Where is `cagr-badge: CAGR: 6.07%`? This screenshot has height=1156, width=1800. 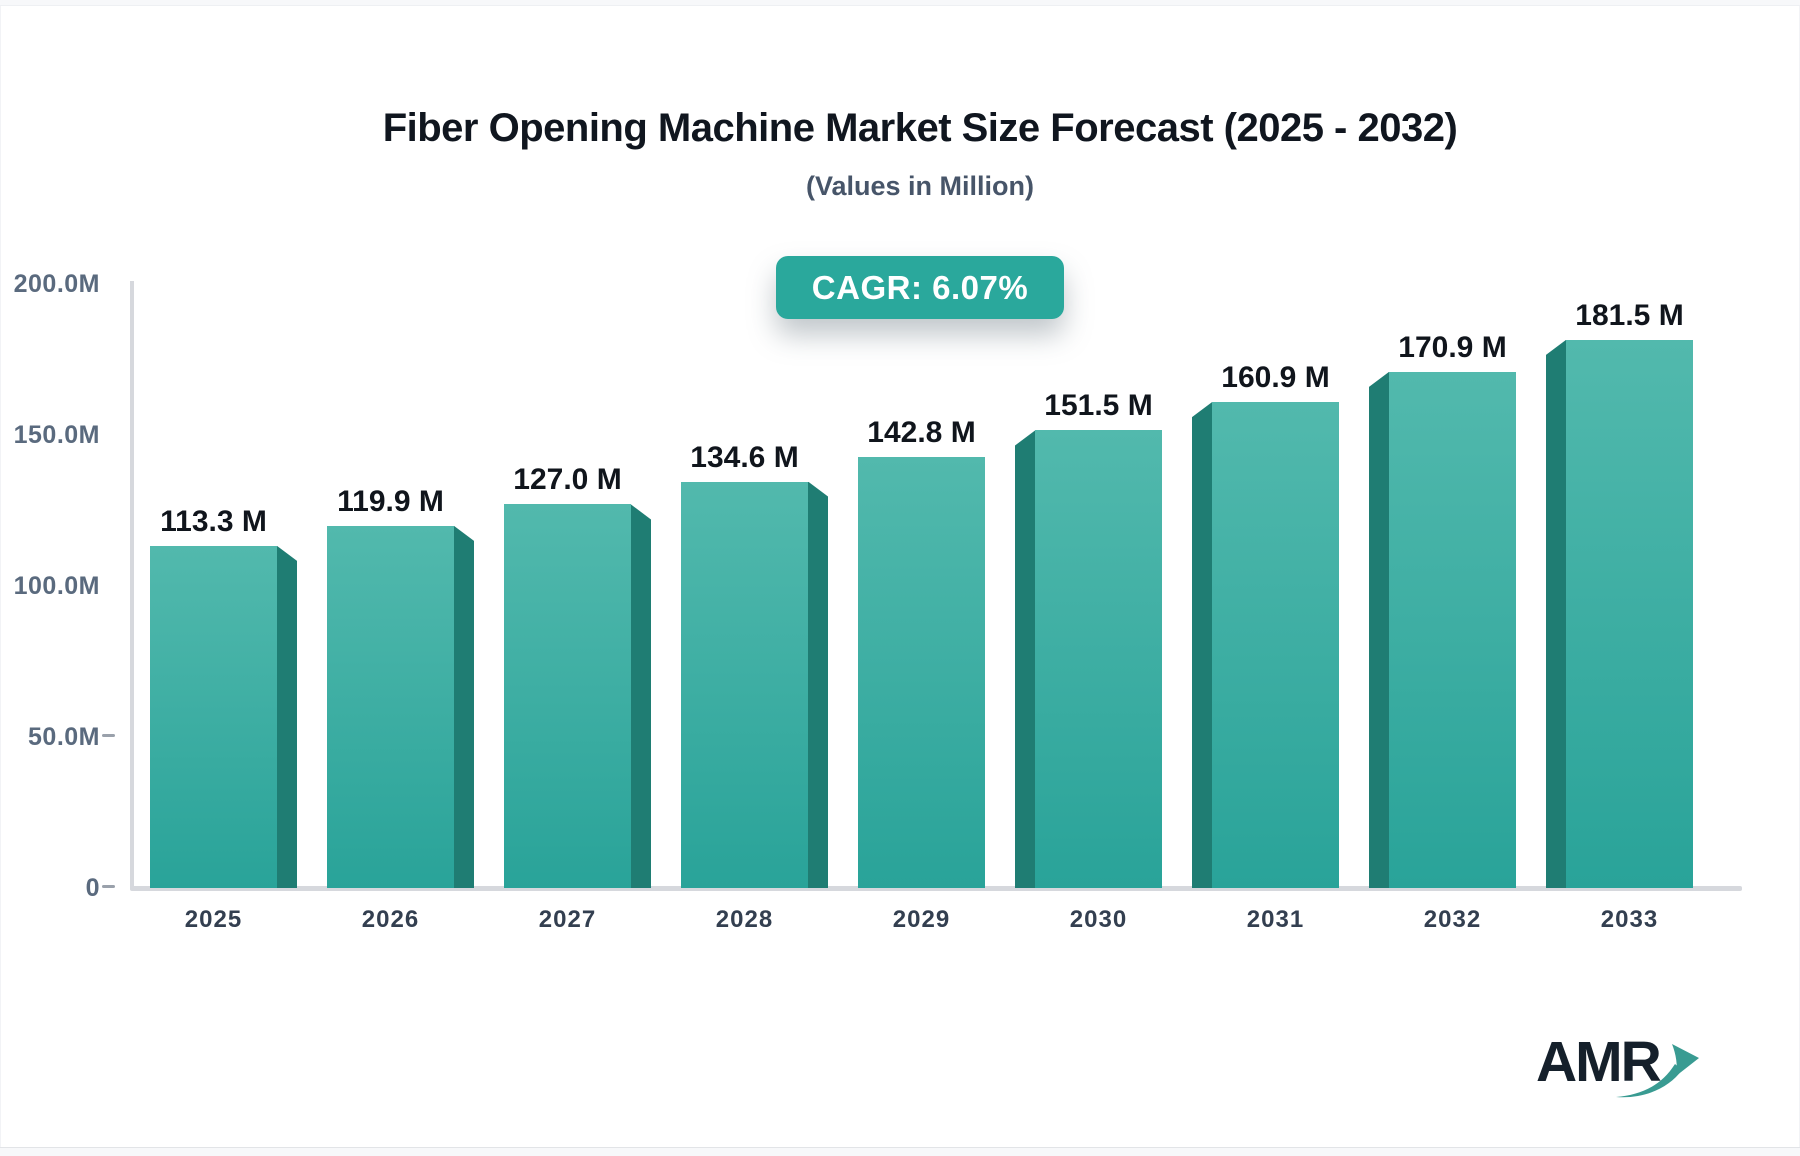
cagr-badge: CAGR: 6.07% is located at coordinates (920, 287).